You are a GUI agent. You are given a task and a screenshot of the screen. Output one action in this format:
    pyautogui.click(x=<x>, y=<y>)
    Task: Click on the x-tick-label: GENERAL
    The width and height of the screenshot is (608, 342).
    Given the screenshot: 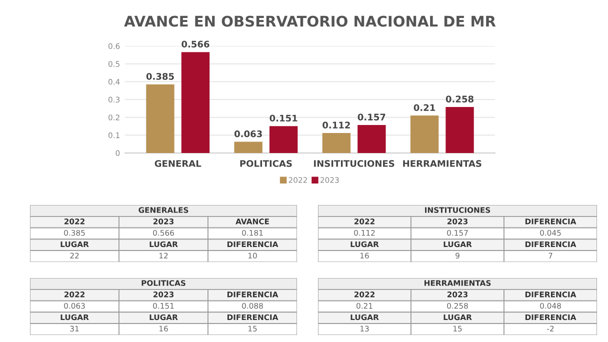 What is the action you would take?
    pyautogui.click(x=178, y=163)
    